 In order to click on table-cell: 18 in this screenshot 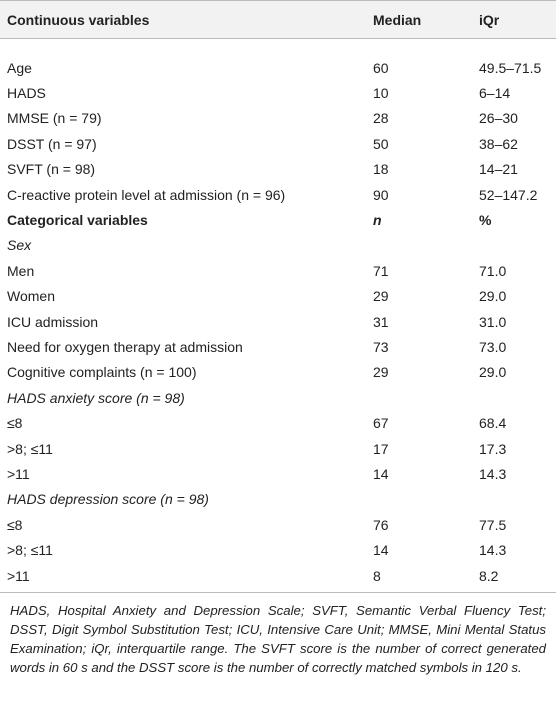, I will do `click(381, 169)`.